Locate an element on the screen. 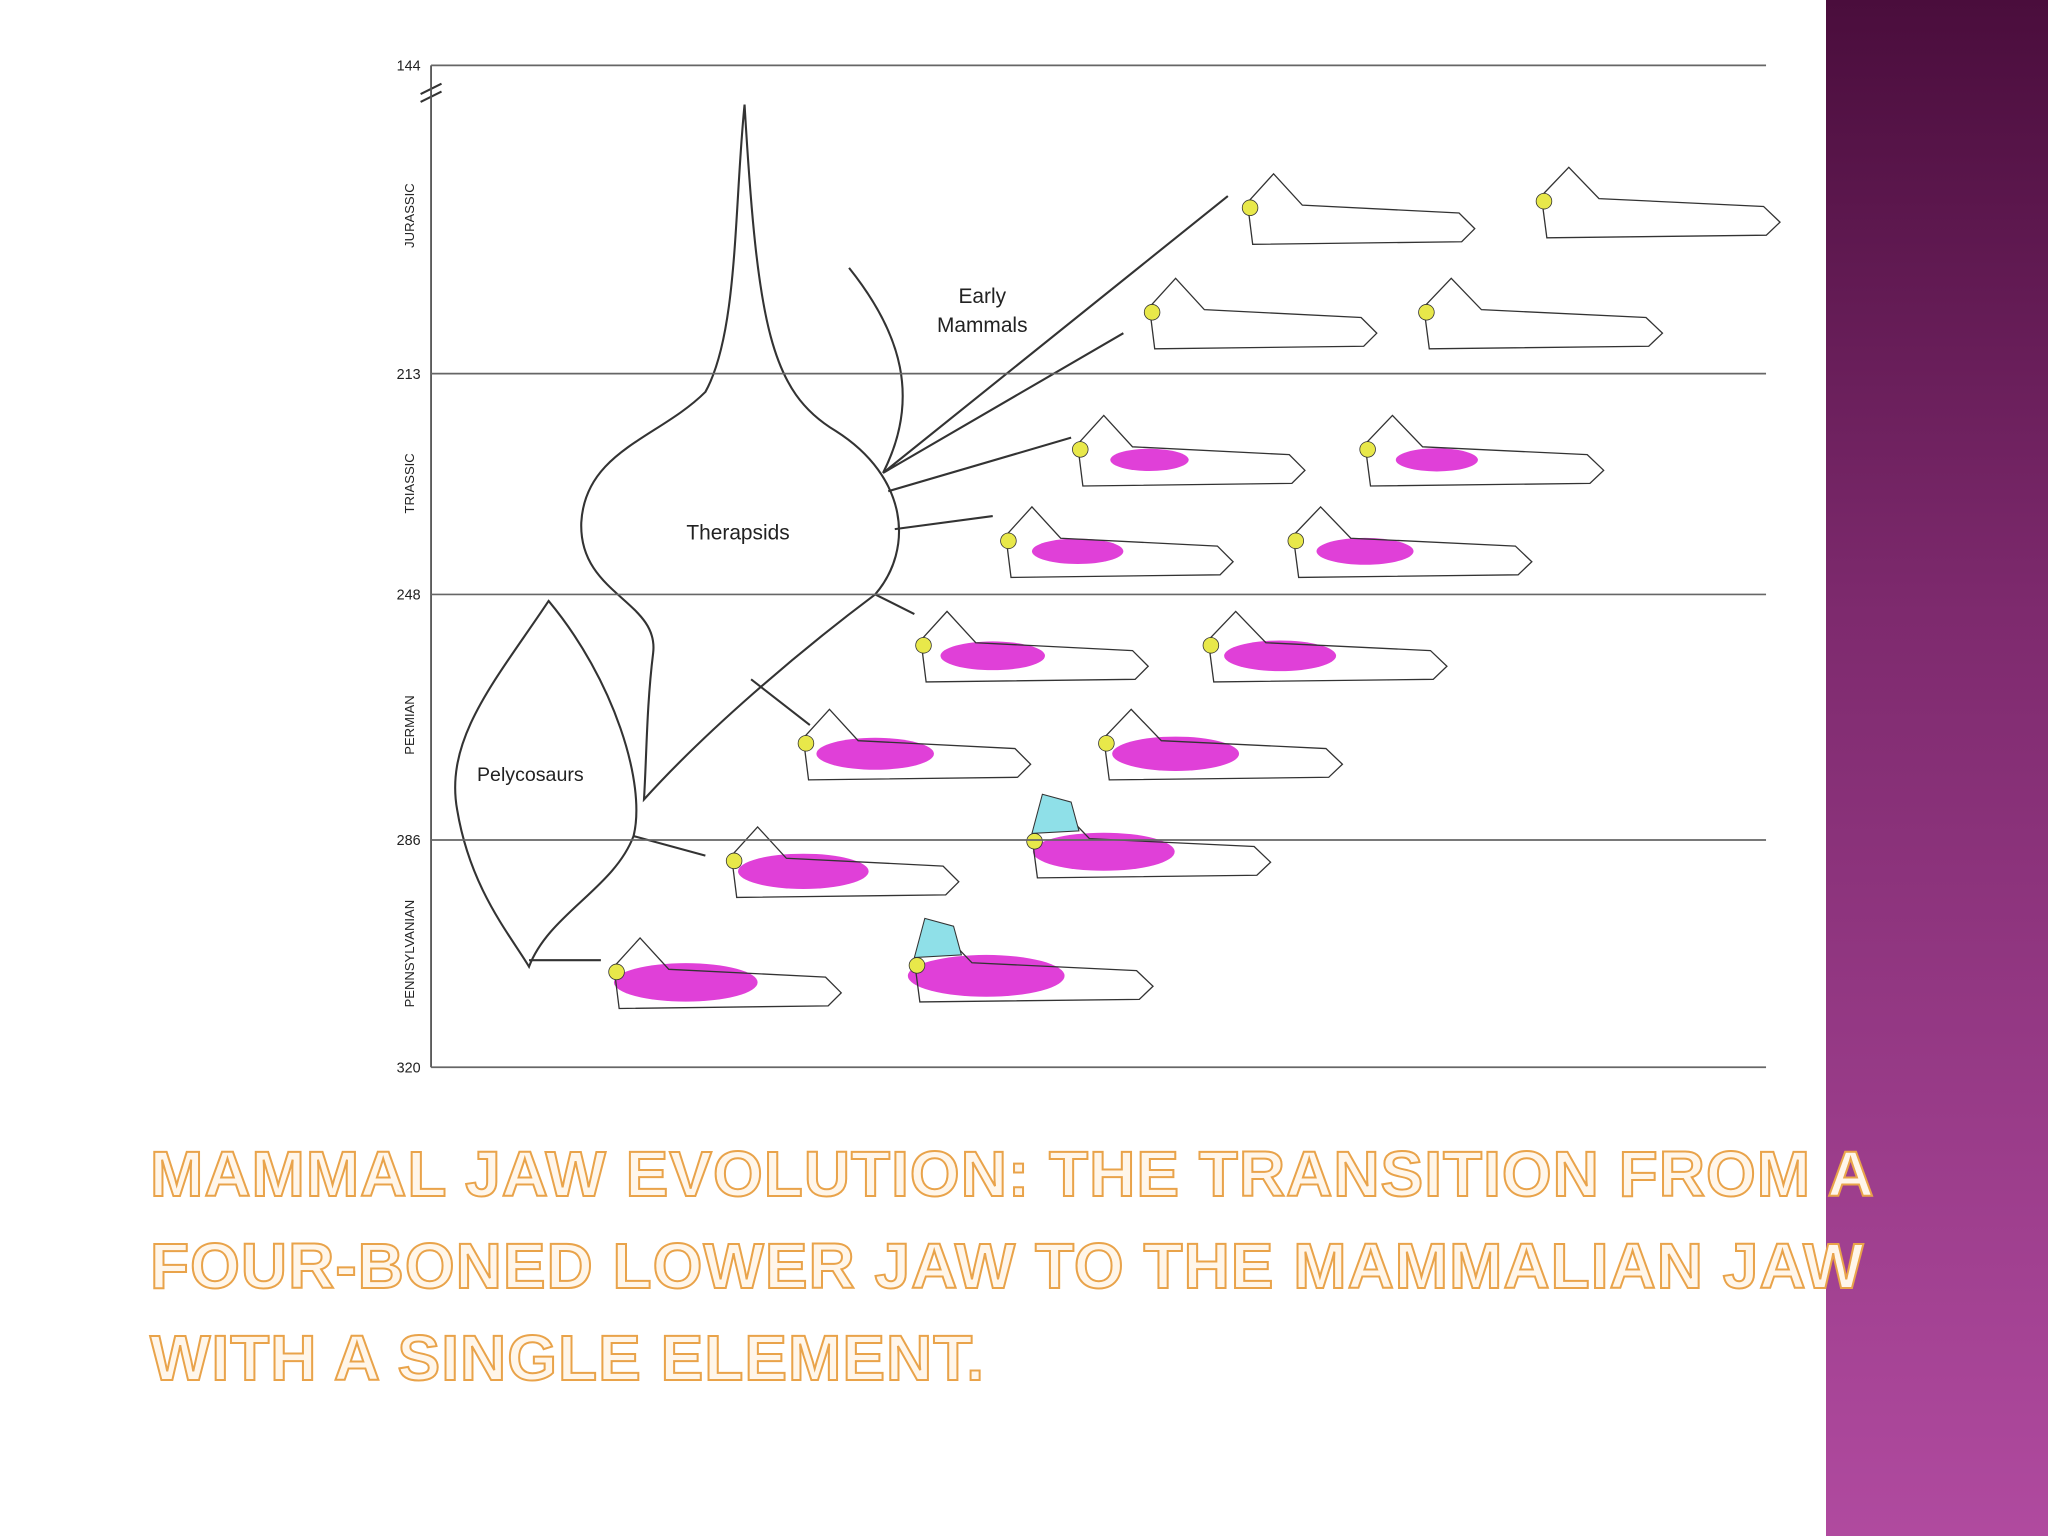  clade-label: Therapsids is located at coordinates (737, 533).